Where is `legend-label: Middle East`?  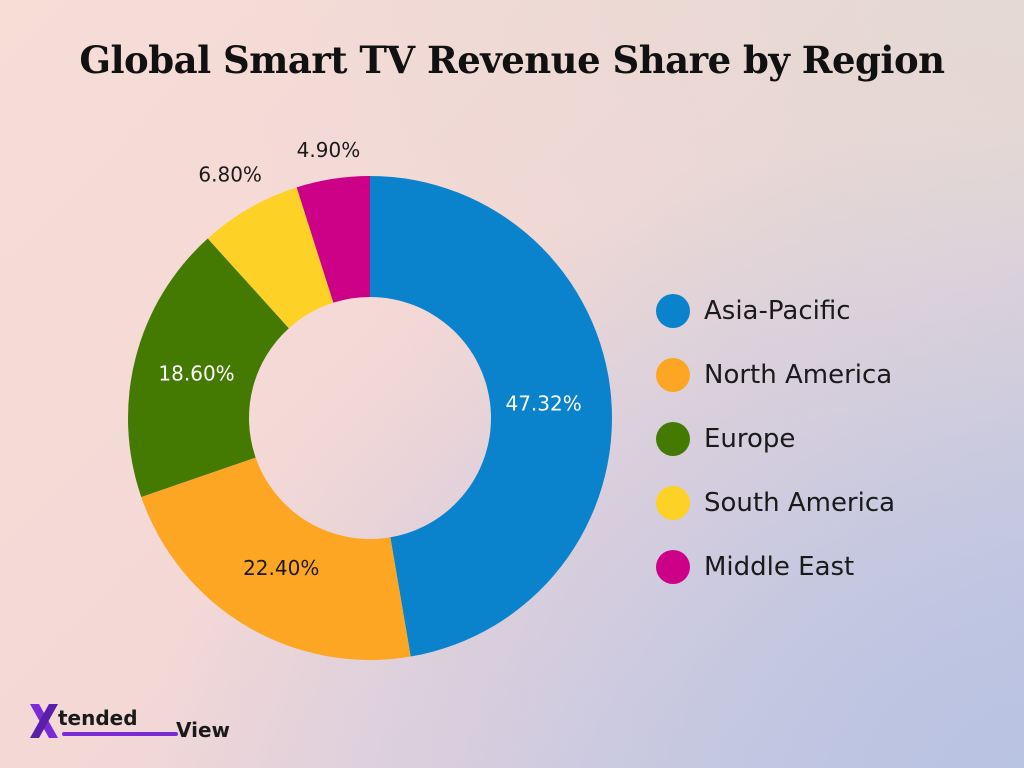 legend-label: Middle East is located at coordinates (779, 567).